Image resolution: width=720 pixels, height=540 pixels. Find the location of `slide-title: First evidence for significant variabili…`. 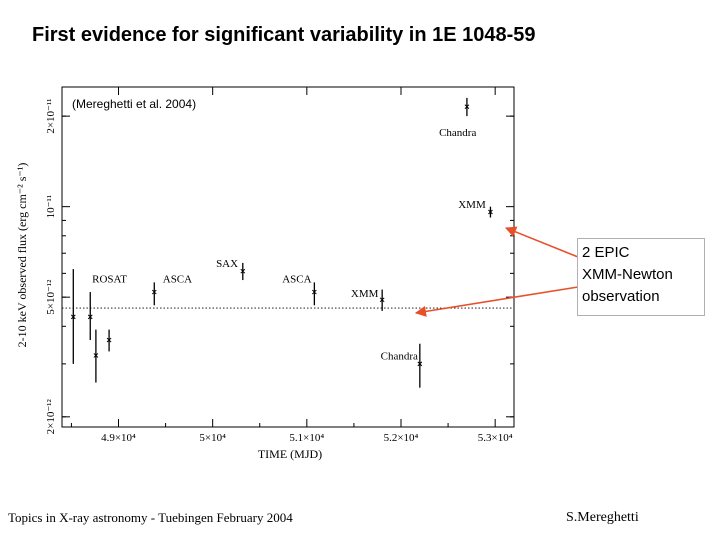

slide-title: First evidence for significant variabili… is located at coordinates (284, 35).